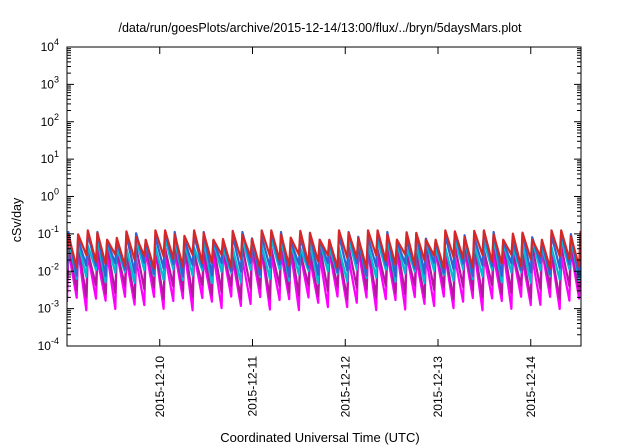  Describe the element at coordinates (160, 387) in the screenshot. I see `x-tick-label: 2015-12-10` at that location.